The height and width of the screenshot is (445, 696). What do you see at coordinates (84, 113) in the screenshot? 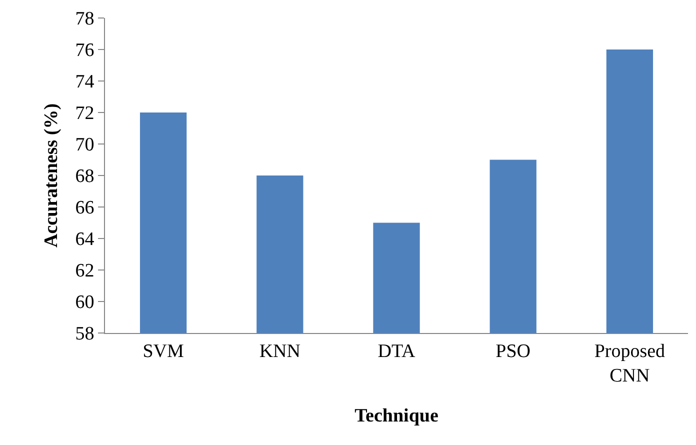
I see `y-tick-label: 72` at bounding box center [84, 113].